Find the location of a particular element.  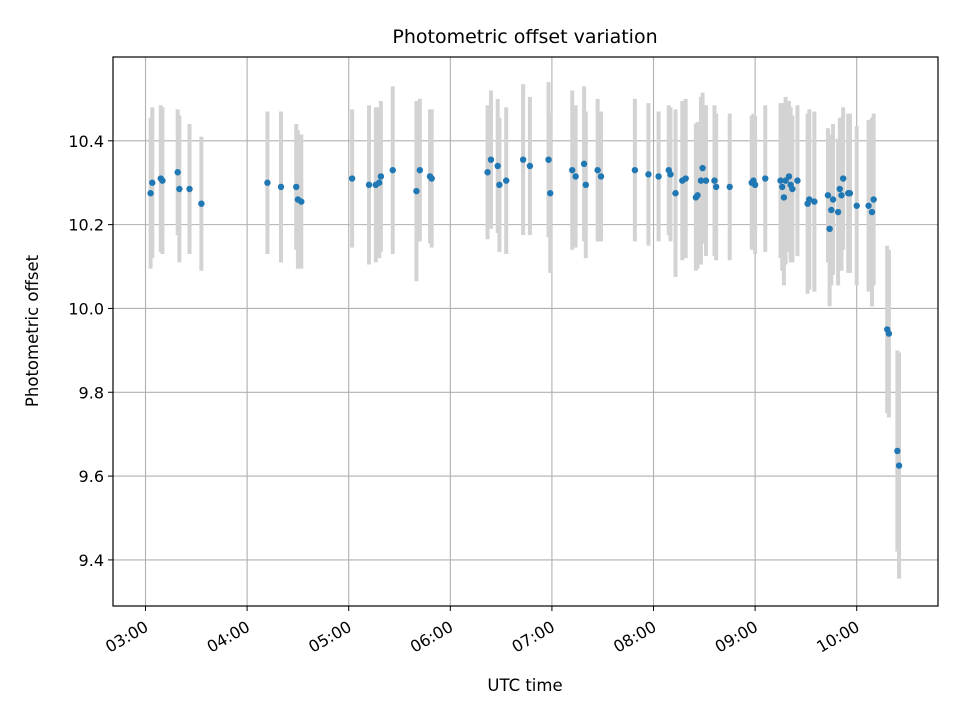

y-tick-label: 9.8 is located at coordinates (91, 392).